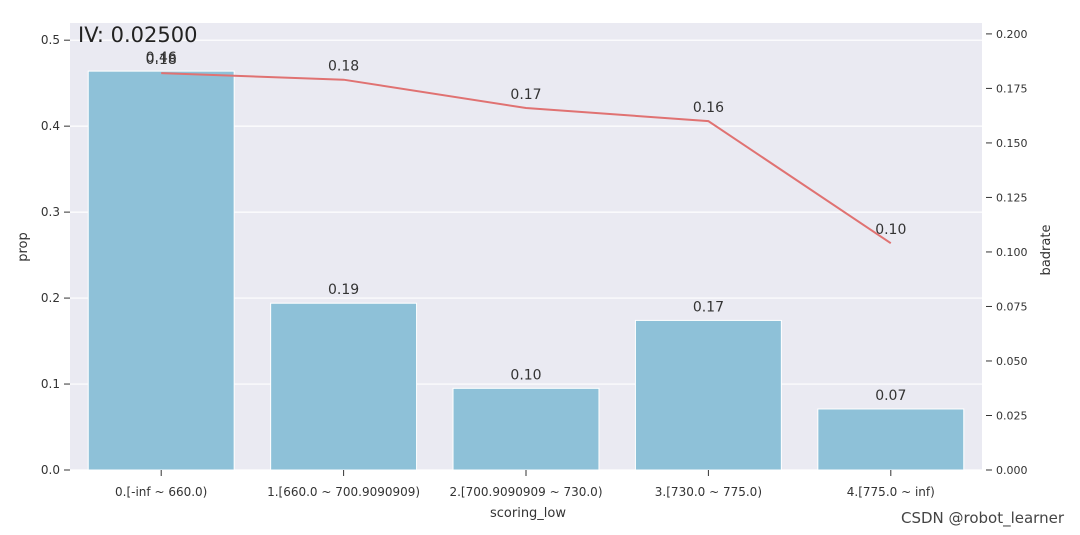  Describe the element at coordinates (50, 298) in the screenshot. I see `y-tick-label: 0.2` at that location.